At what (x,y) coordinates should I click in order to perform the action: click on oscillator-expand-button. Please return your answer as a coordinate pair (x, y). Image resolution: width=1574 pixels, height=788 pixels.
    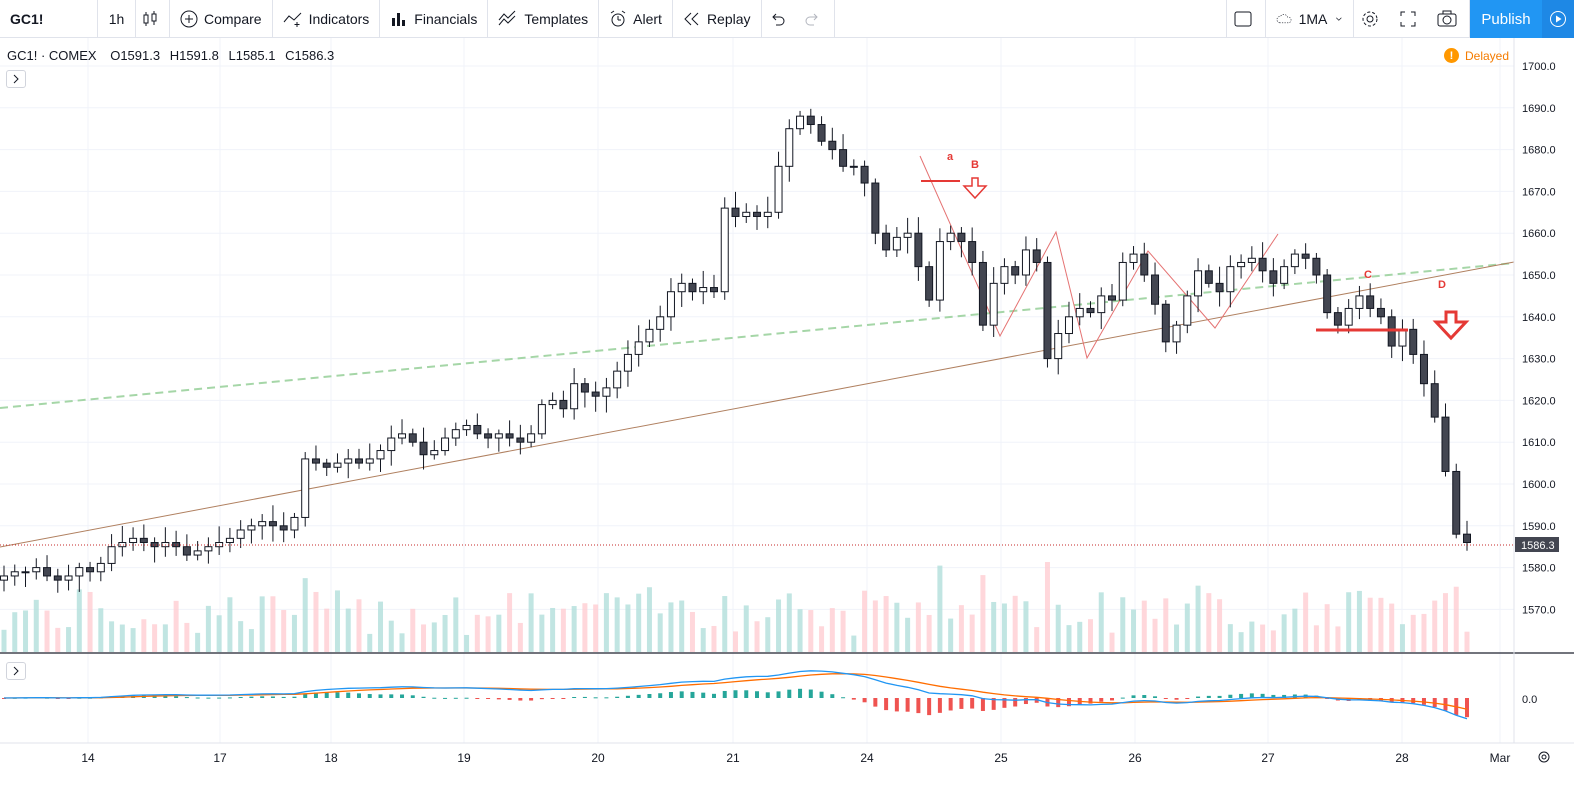
    Looking at the image, I should click on (16, 671).